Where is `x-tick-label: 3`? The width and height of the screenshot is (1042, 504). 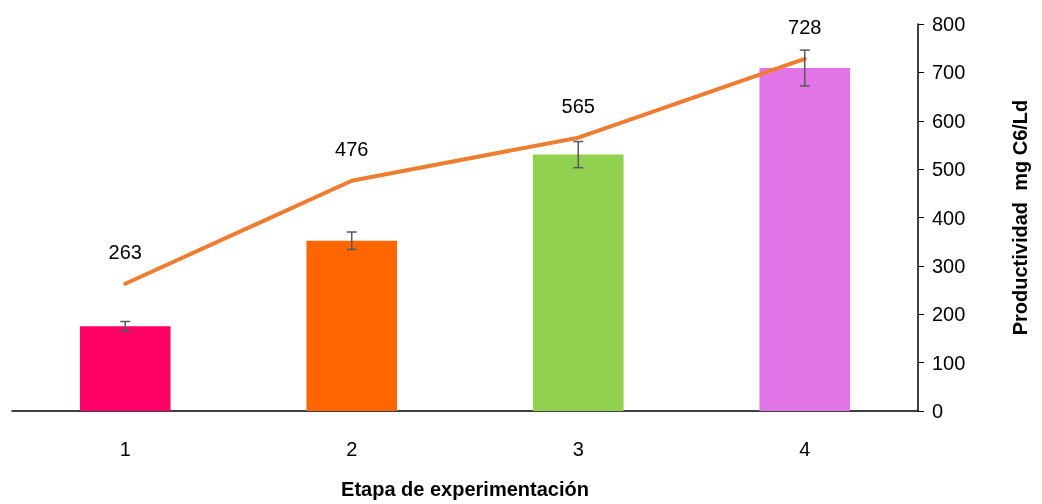
x-tick-label: 3 is located at coordinates (578, 449).